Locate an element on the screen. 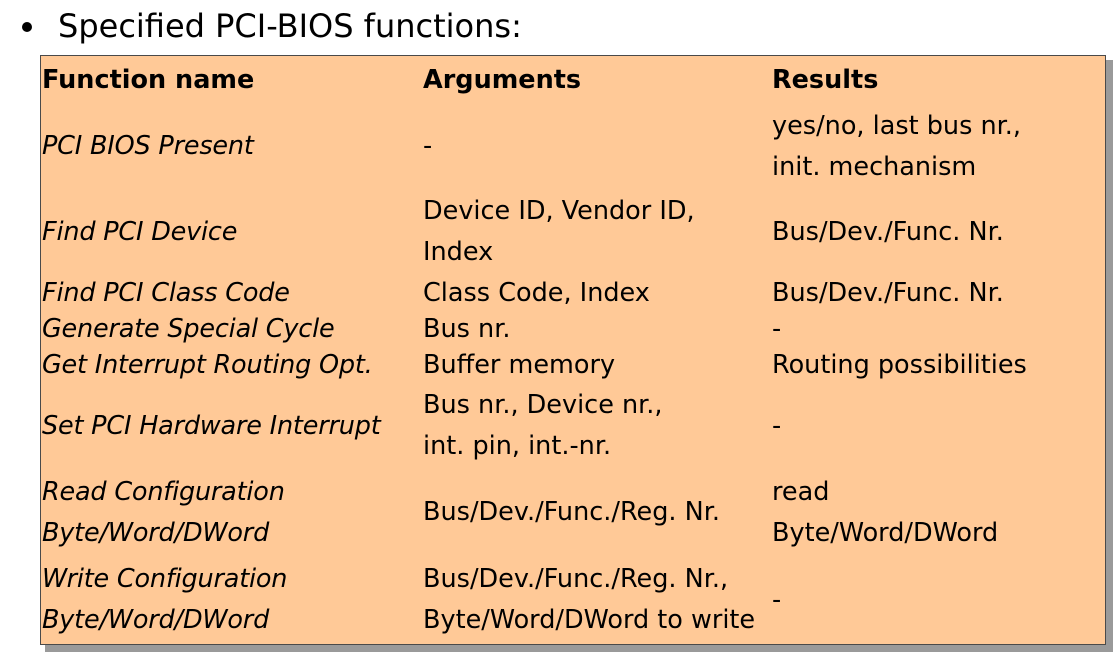 The height and width of the screenshot is (658, 1120). function-name-cell: Find PCI Device is located at coordinates (140, 231).